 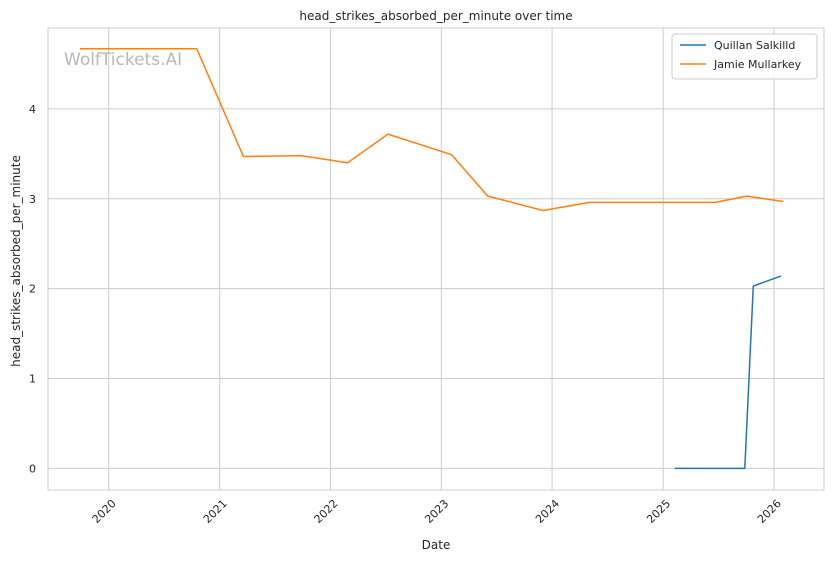 I want to click on x-tick-label: 2023, so click(x=436, y=511).